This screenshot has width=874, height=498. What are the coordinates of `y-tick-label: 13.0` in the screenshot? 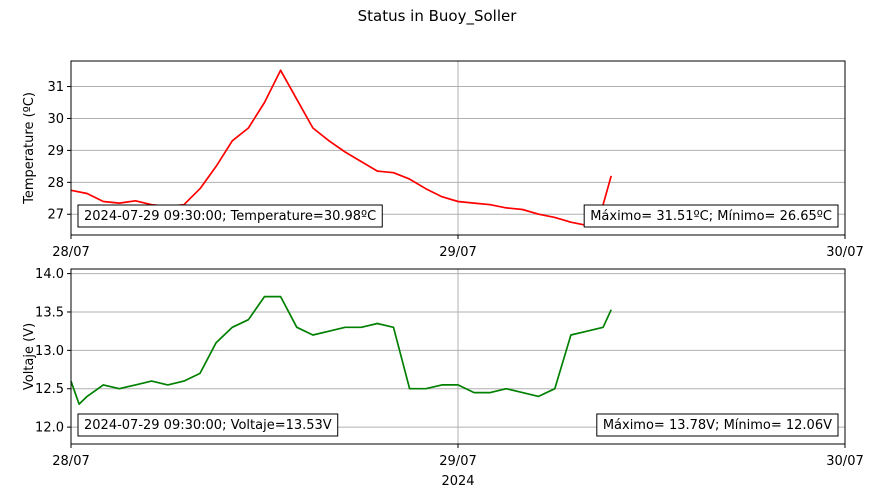 It's located at (49, 351).